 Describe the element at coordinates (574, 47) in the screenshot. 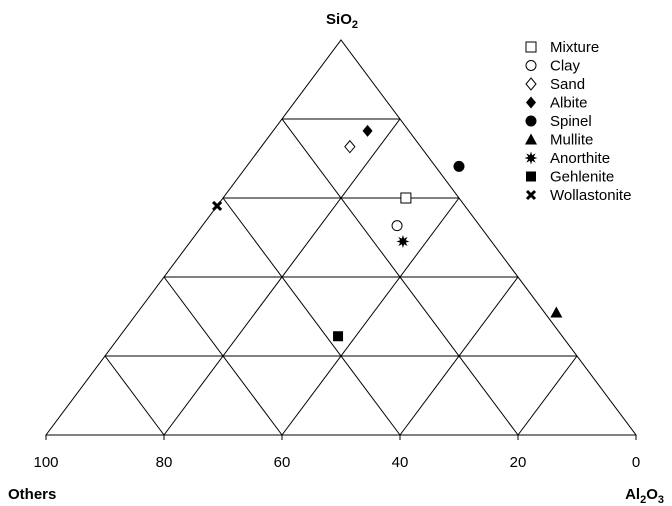

I see `legend-label: Mixture` at that location.